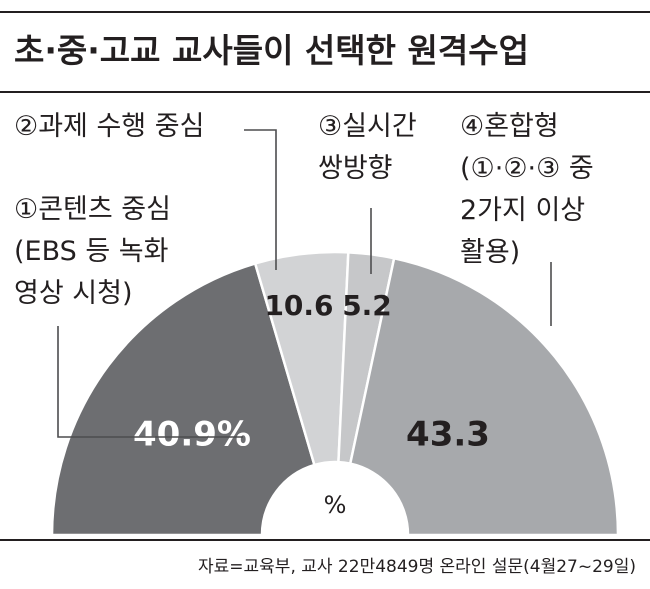  I want to click on value-label-realtime: 5.2, so click(367, 305).